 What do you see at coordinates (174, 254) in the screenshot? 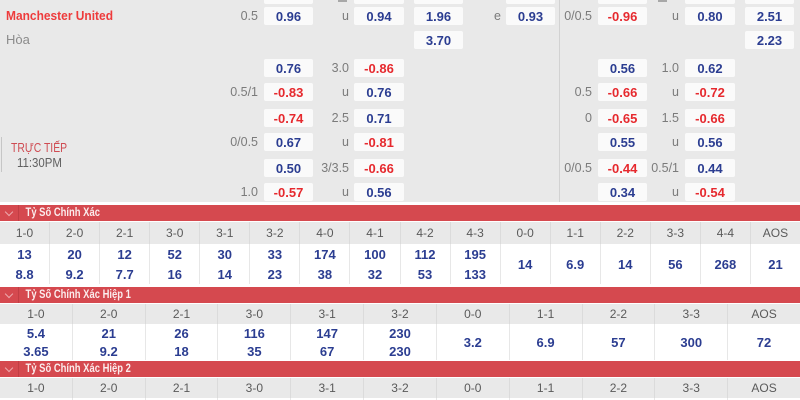
I see `score-odds-value: 52` at bounding box center [174, 254].